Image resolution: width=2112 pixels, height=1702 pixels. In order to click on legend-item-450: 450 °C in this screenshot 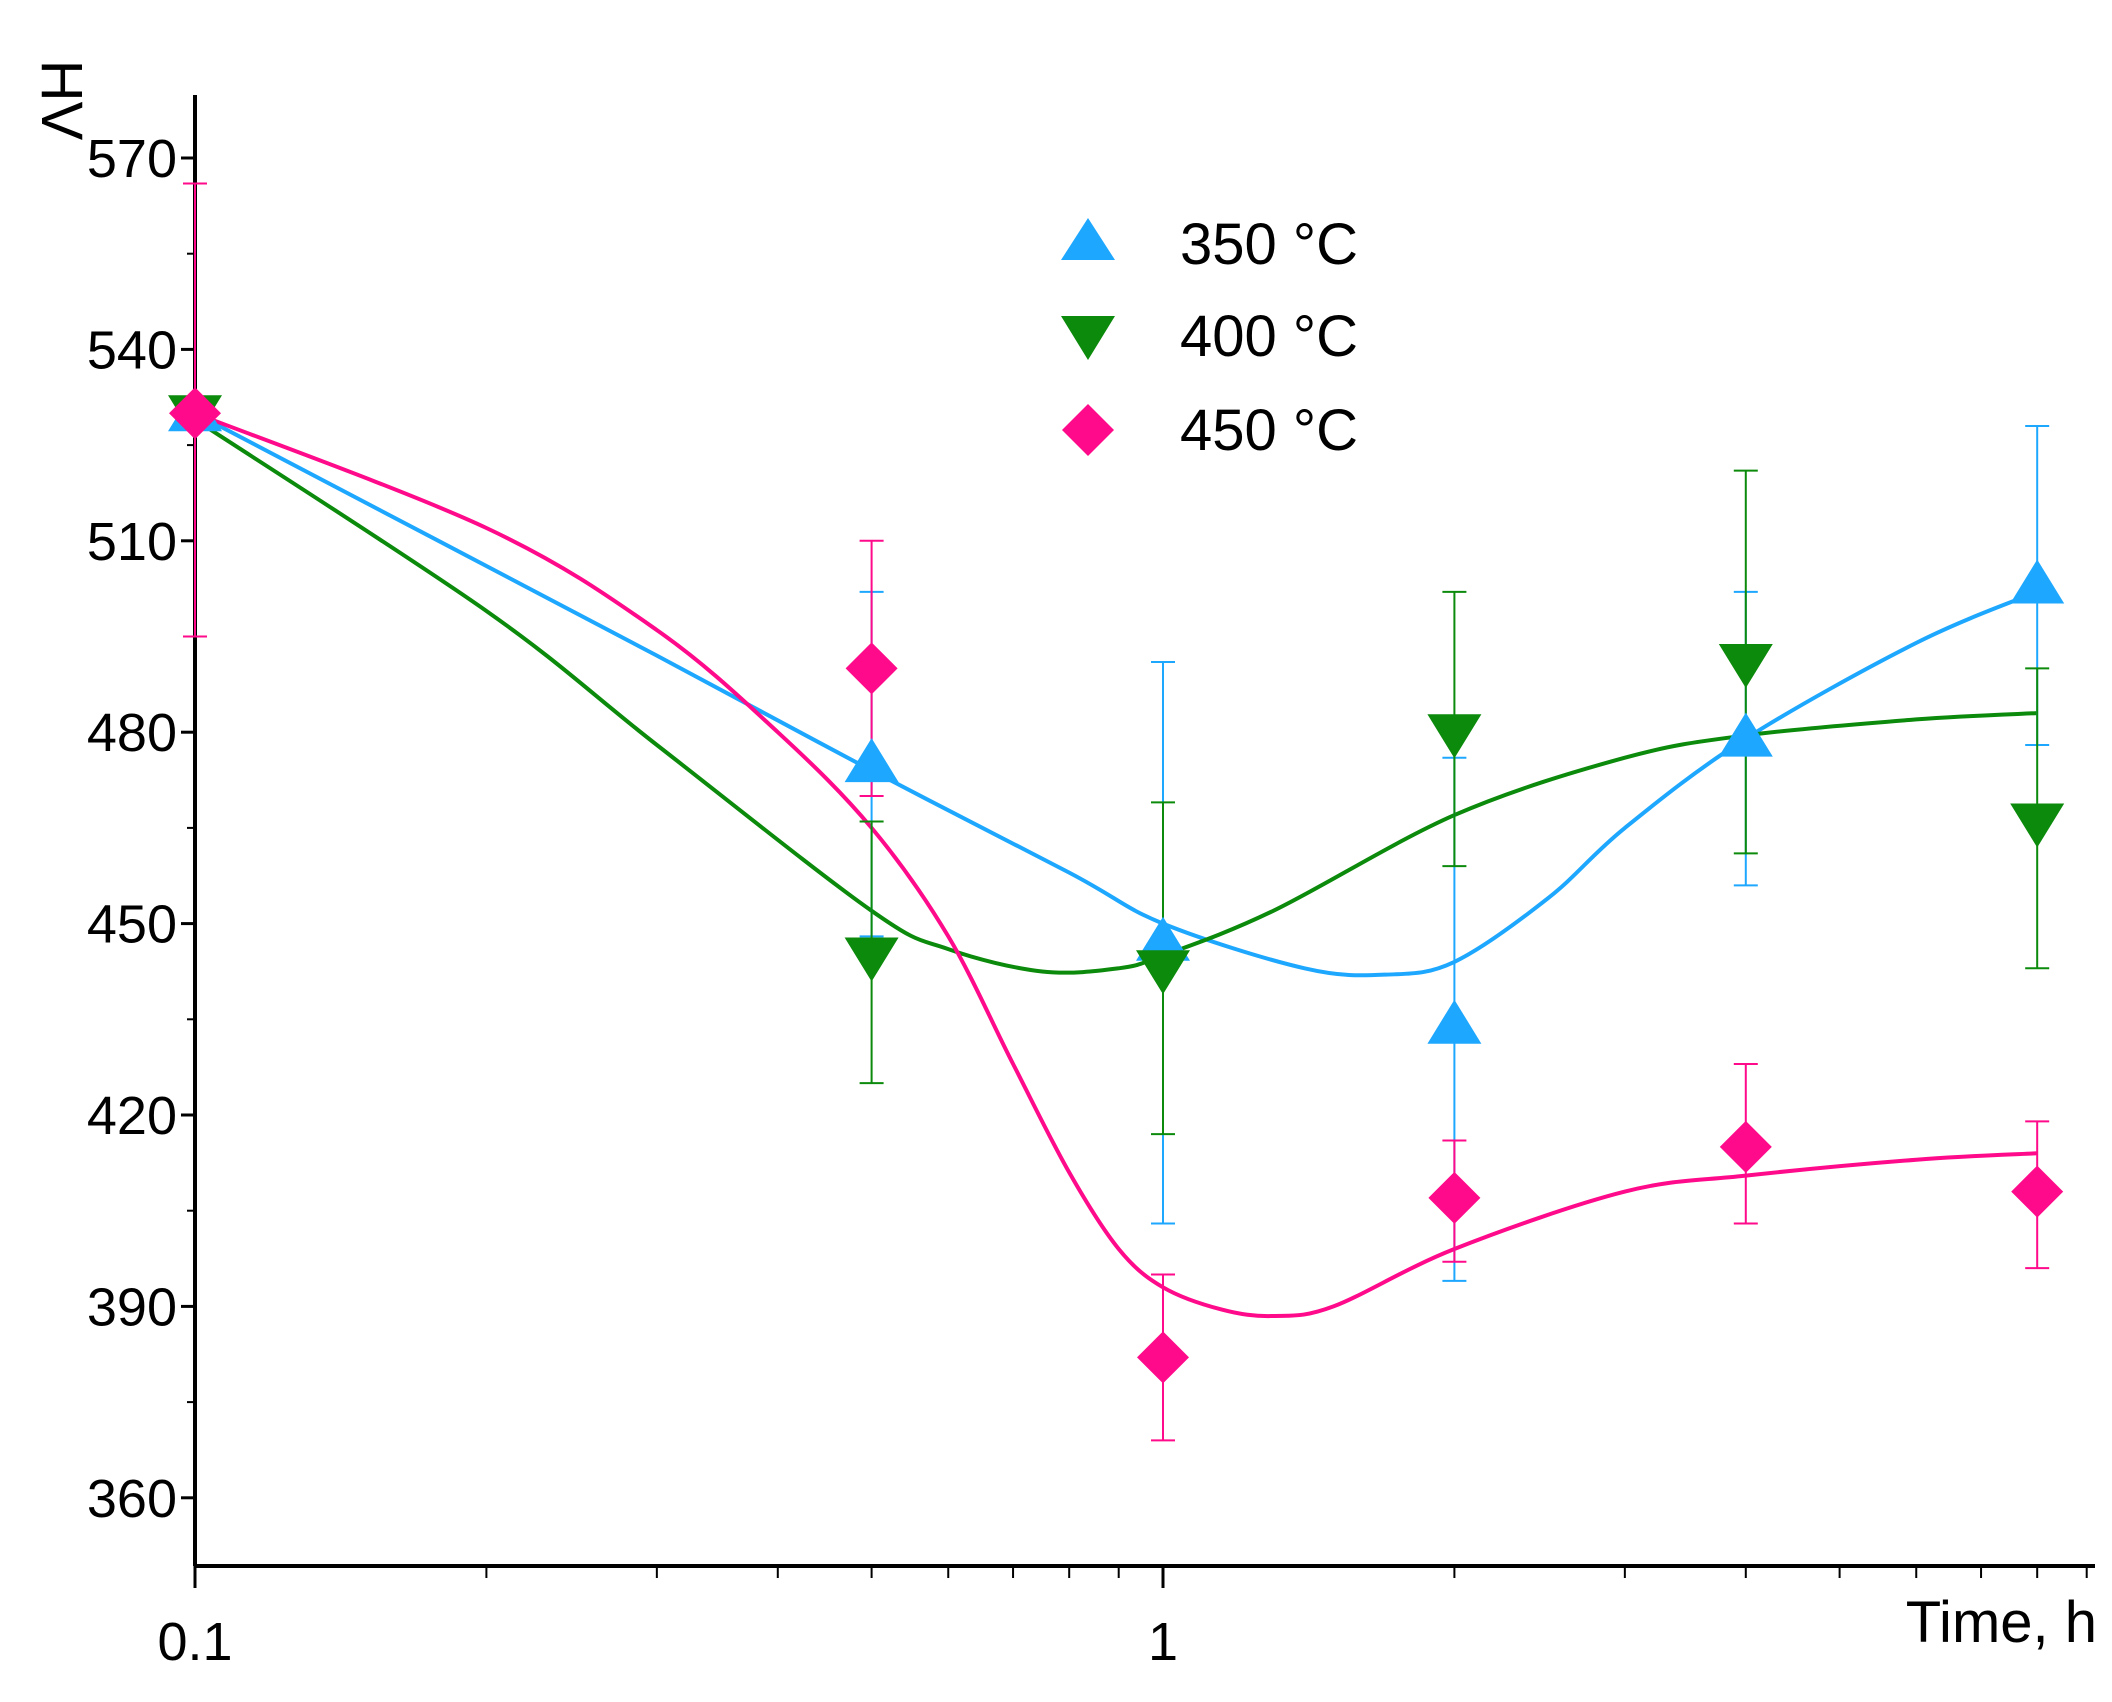, I will do `click(1210, 430)`.